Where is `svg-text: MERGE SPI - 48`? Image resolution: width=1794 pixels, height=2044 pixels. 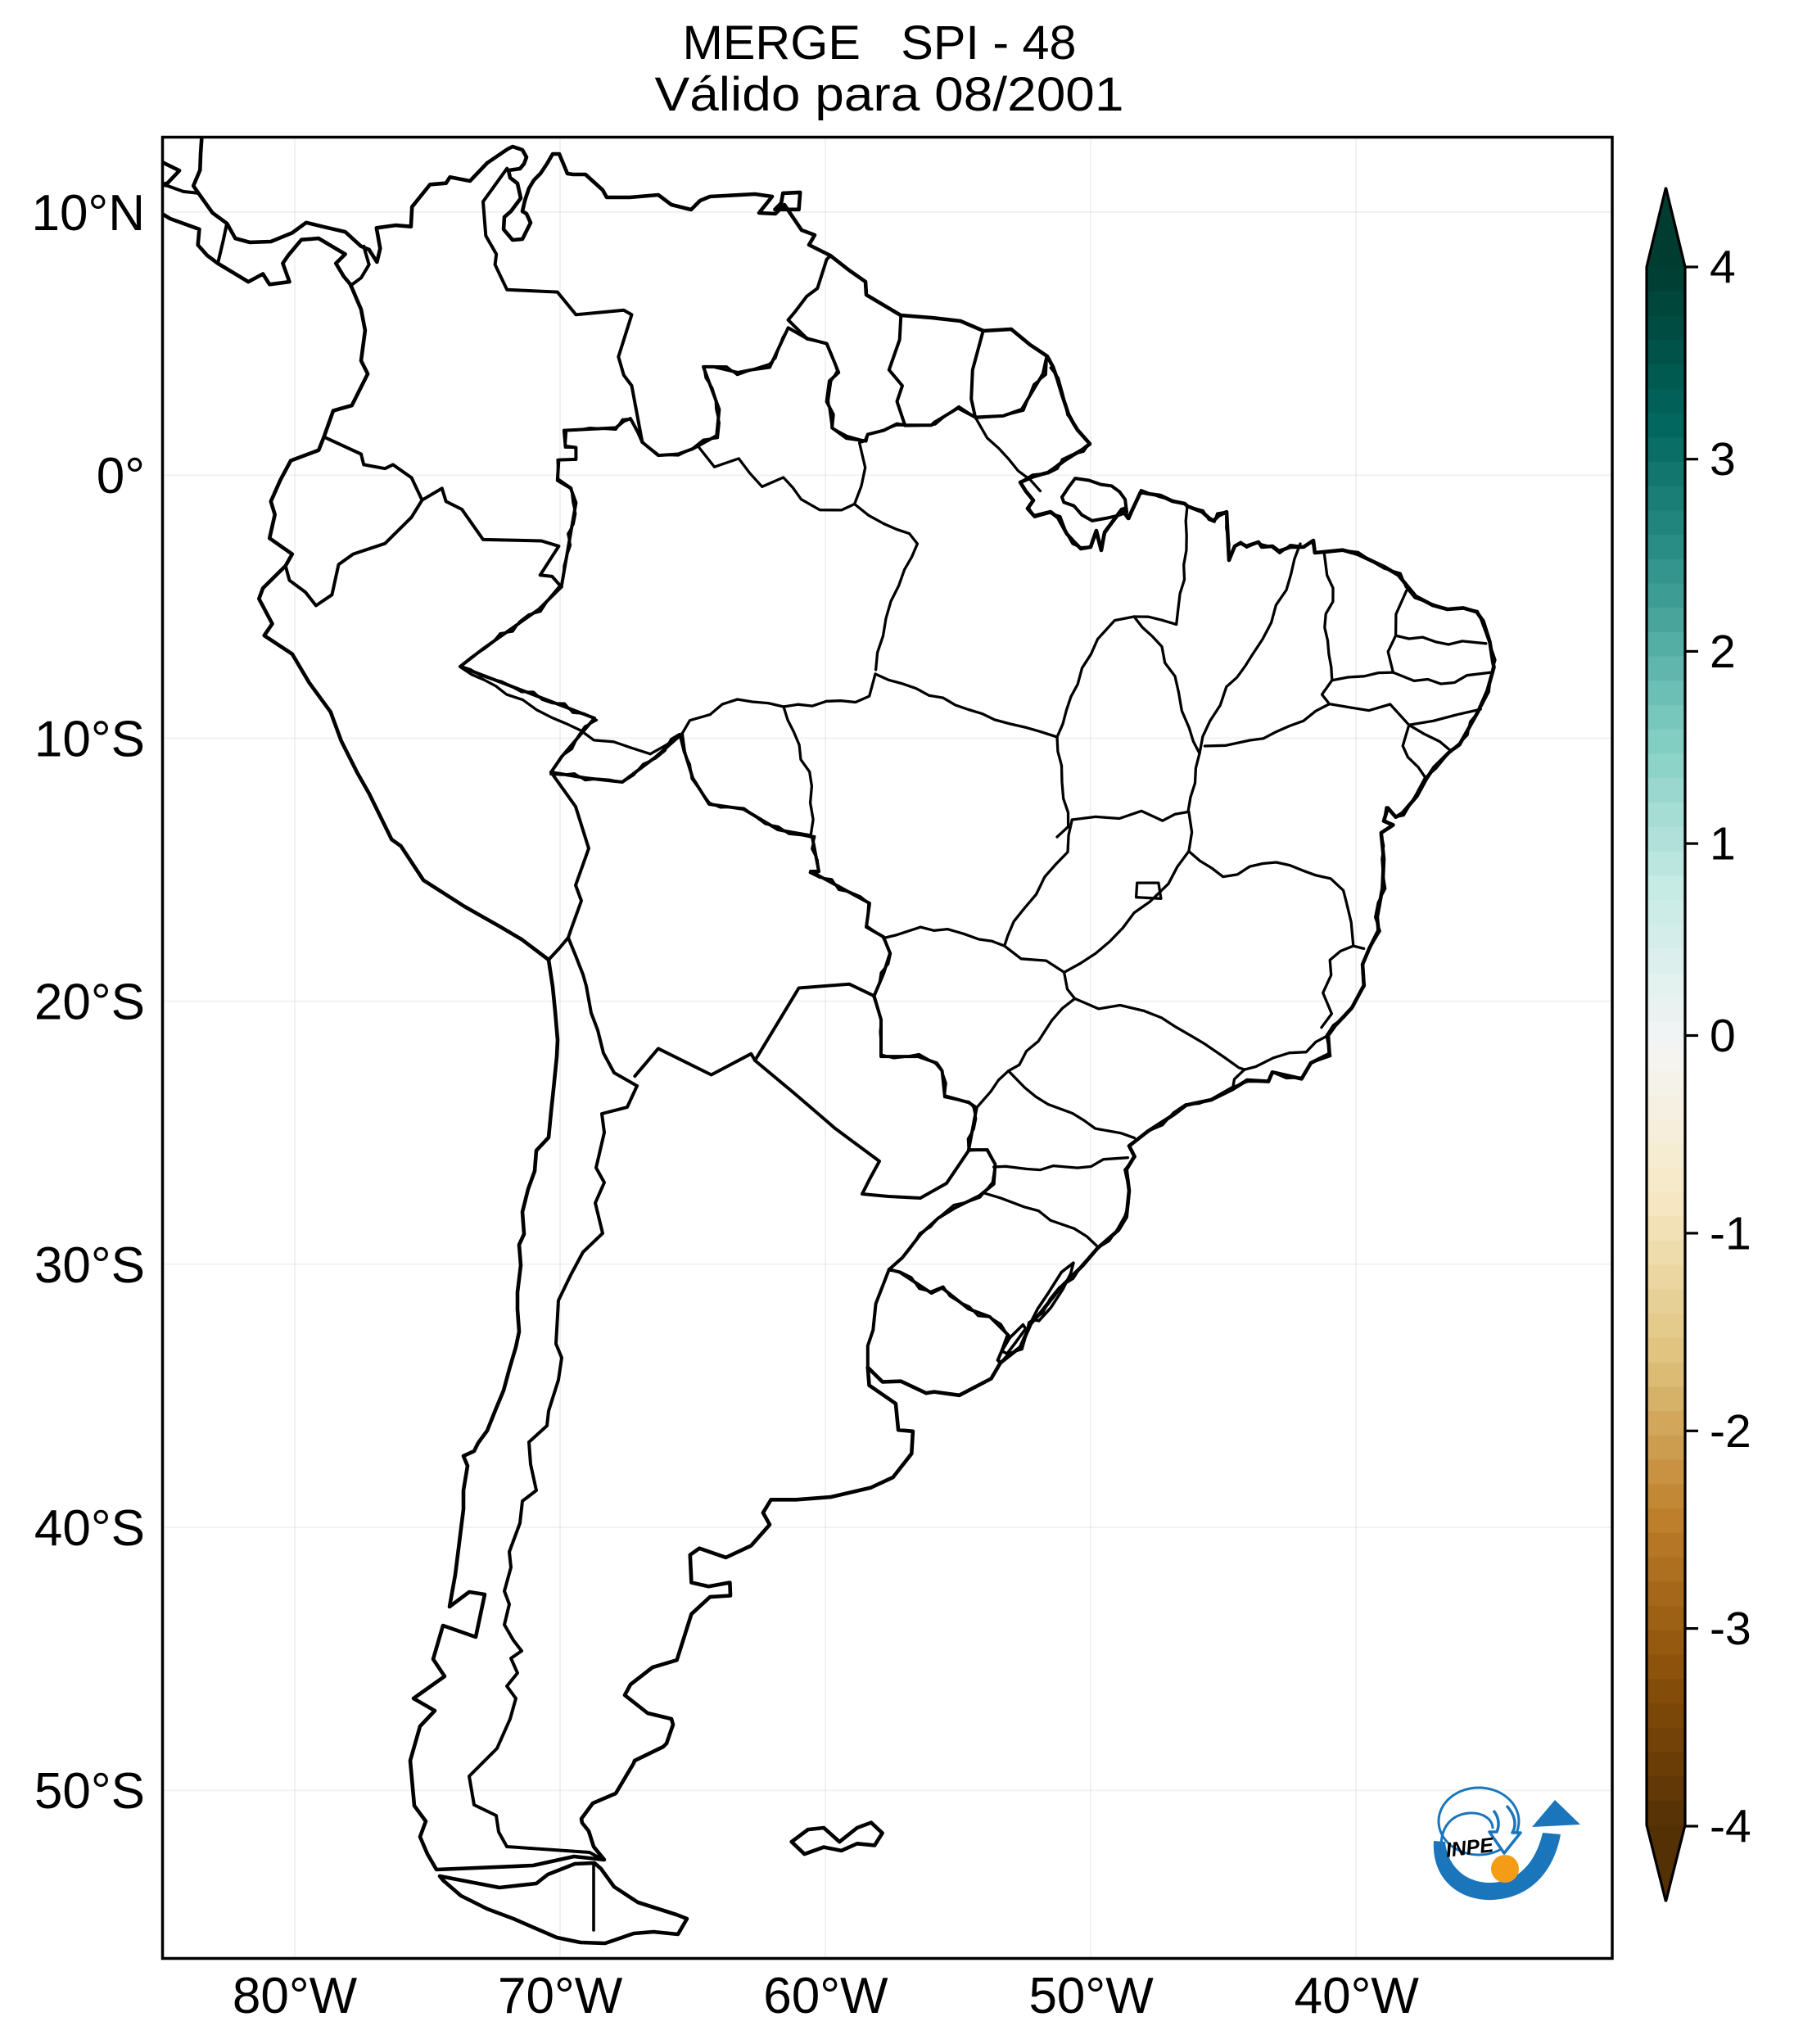 svg-text: MERGE SPI - 48 is located at coordinates (880, 43).